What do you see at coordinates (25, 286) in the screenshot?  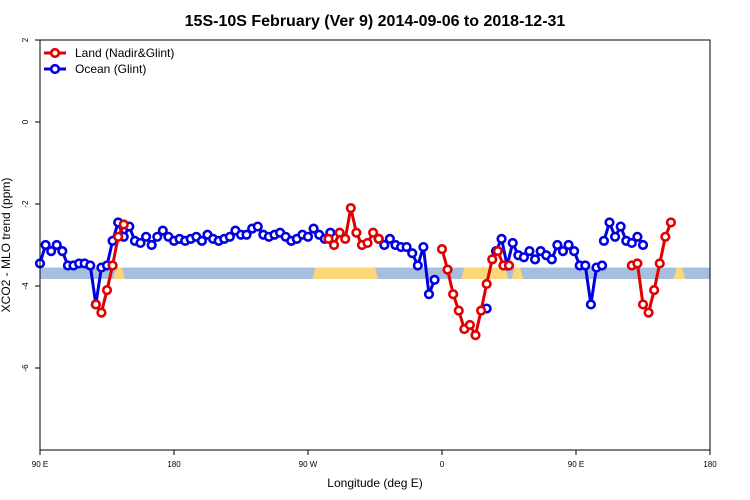 I see `y-tick-label: -4` at bounding box center [25, 286].